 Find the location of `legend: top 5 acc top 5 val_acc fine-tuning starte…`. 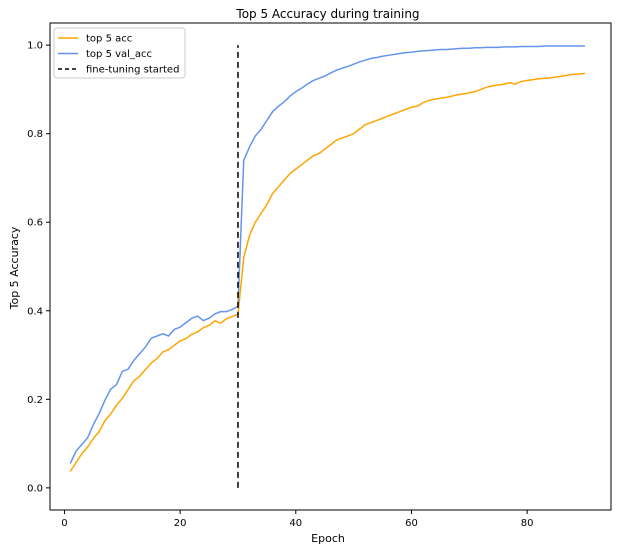

legend: top 5 acc top 5 val_acc fine-tuning starte… is located at coordinates (119, 53).